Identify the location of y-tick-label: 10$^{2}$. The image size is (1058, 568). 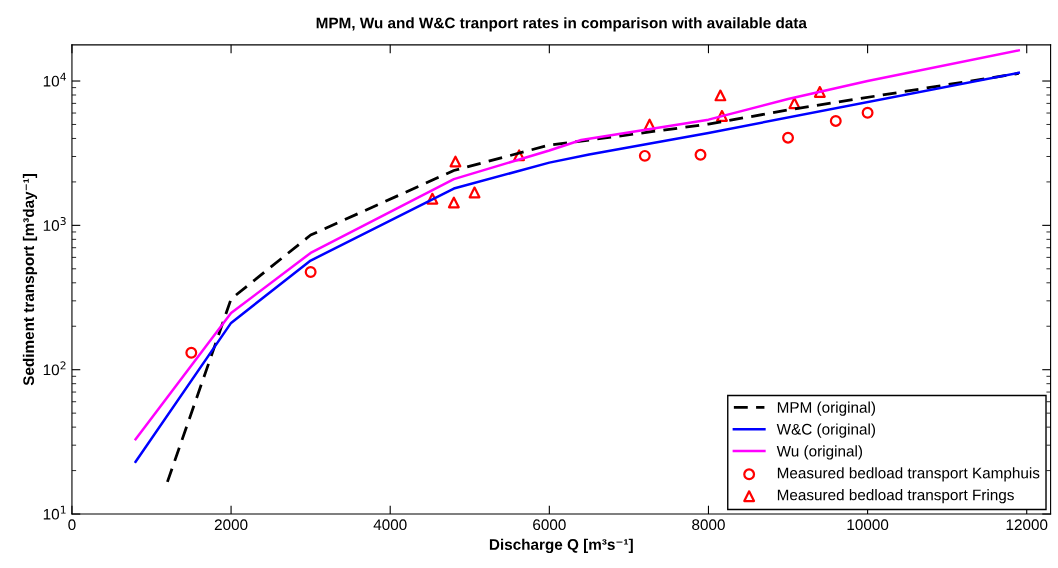
(54, 368).